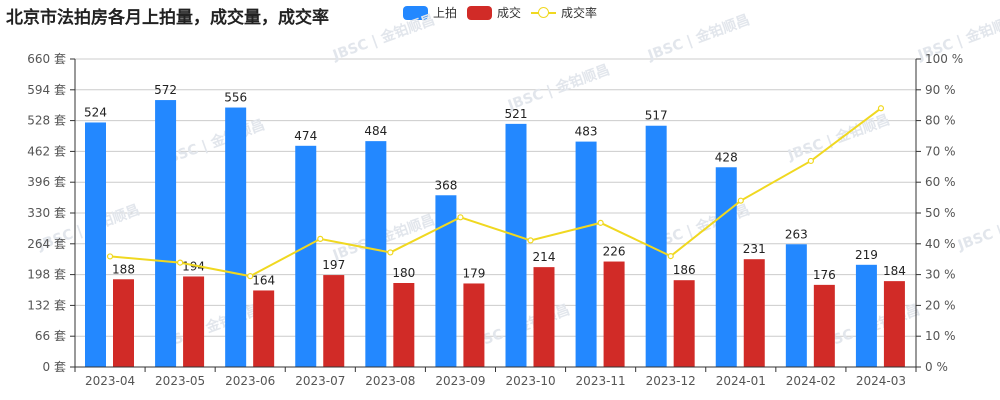 Image resolution: width=1000 pixels, height=400 pixels. What do you see at coordinates (46, 90) in the screenshot?
I see `y-left-tick-label: 594 套` at bounding box center [46, 90].